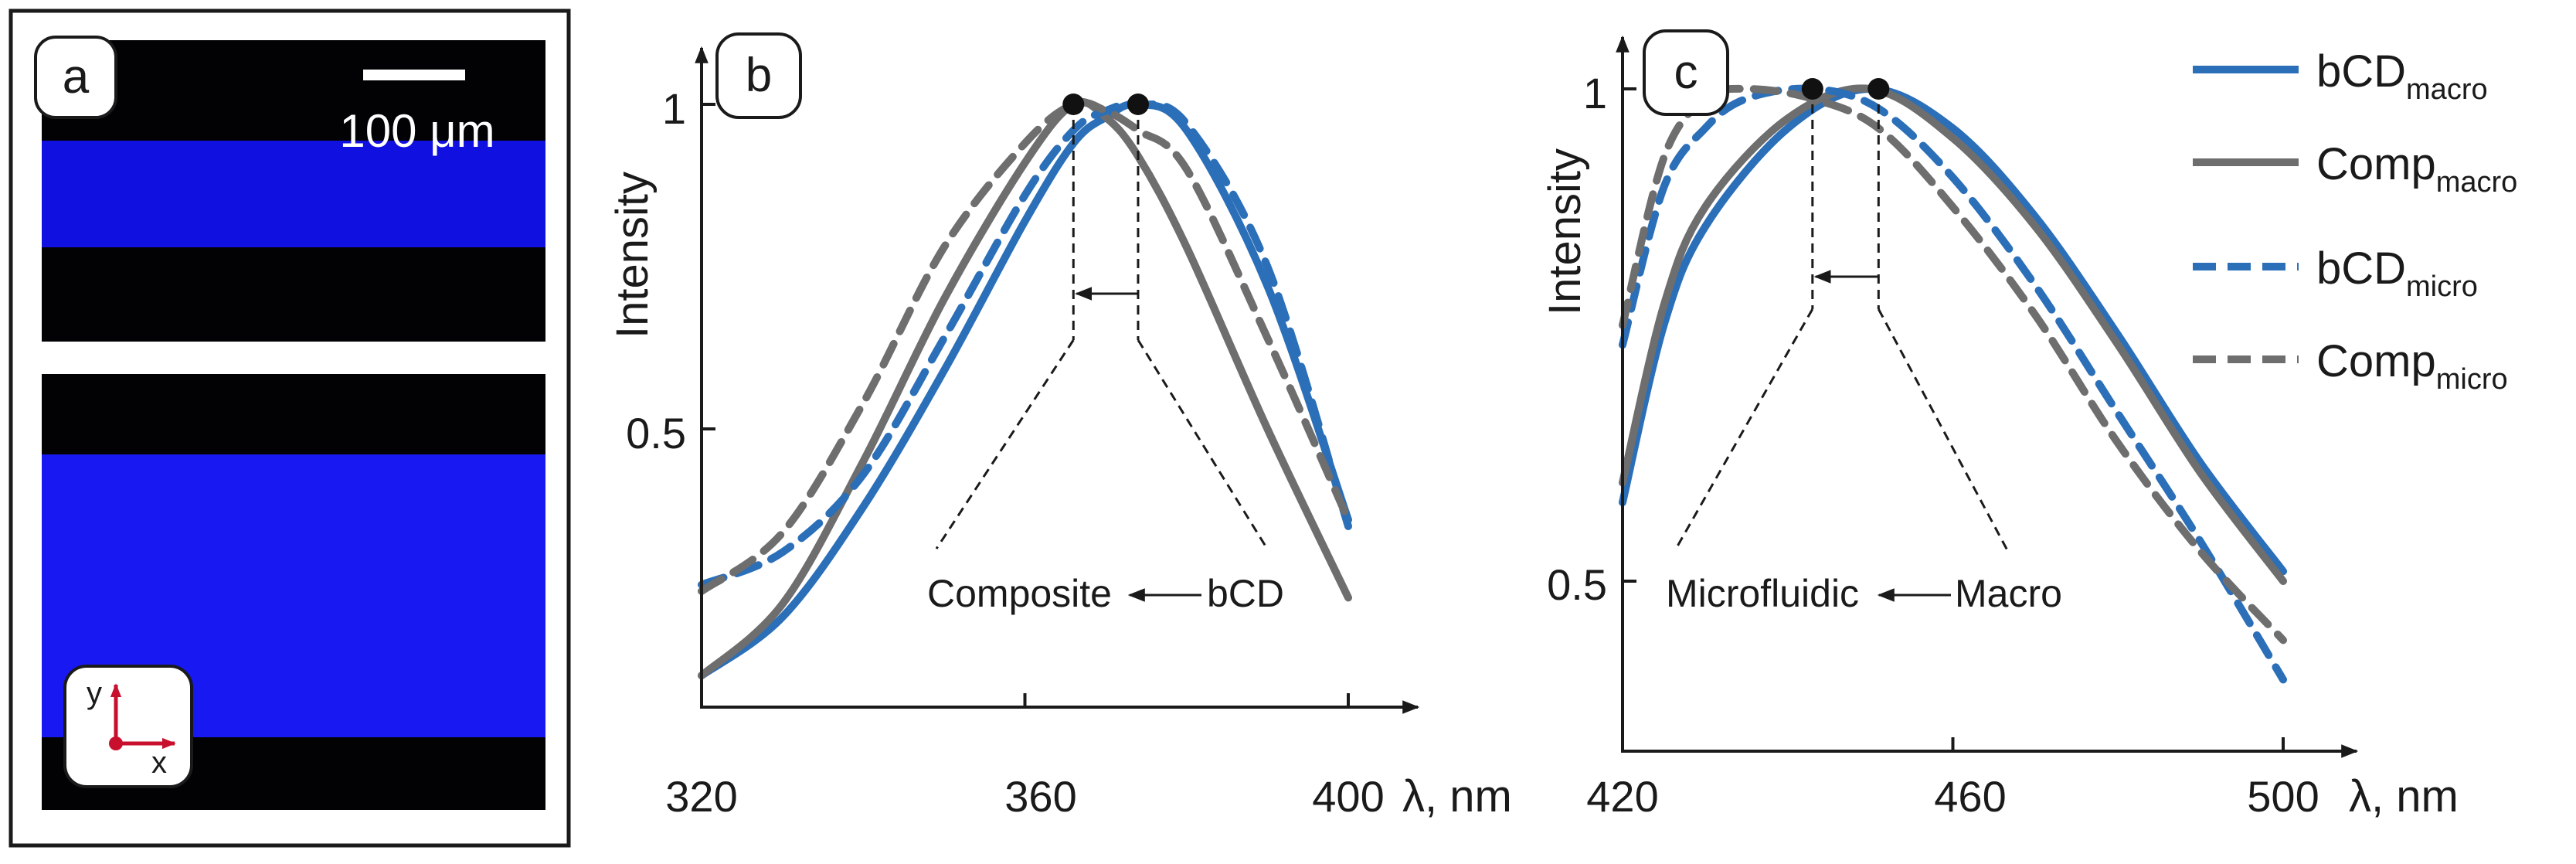 The width and height of the screenshot is (2576, 864). What do you see at coordinates (632, 255) in the screenshot?
I see `chart-b-y-label: Intensity` at bounding box center [632, 255].